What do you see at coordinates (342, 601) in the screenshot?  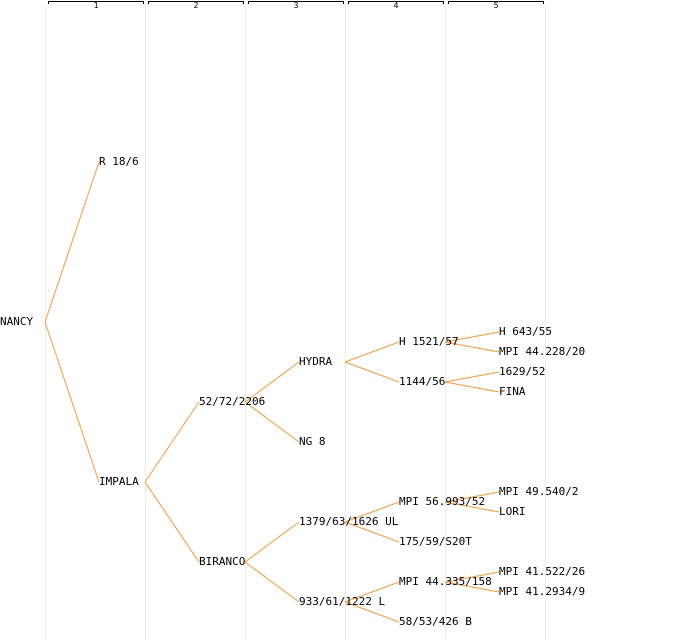 I see `tree-node-933-61-1222: 933/61/1222 L` at bounding box center [342, 601].